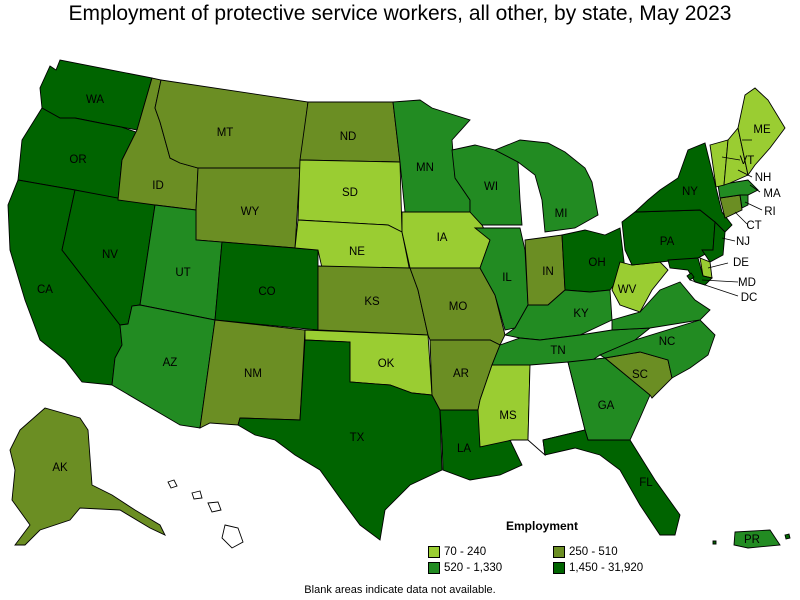  Describe the element at coordinates (747, 161) in the screenshot. I see `label-vt: VT` at that location.